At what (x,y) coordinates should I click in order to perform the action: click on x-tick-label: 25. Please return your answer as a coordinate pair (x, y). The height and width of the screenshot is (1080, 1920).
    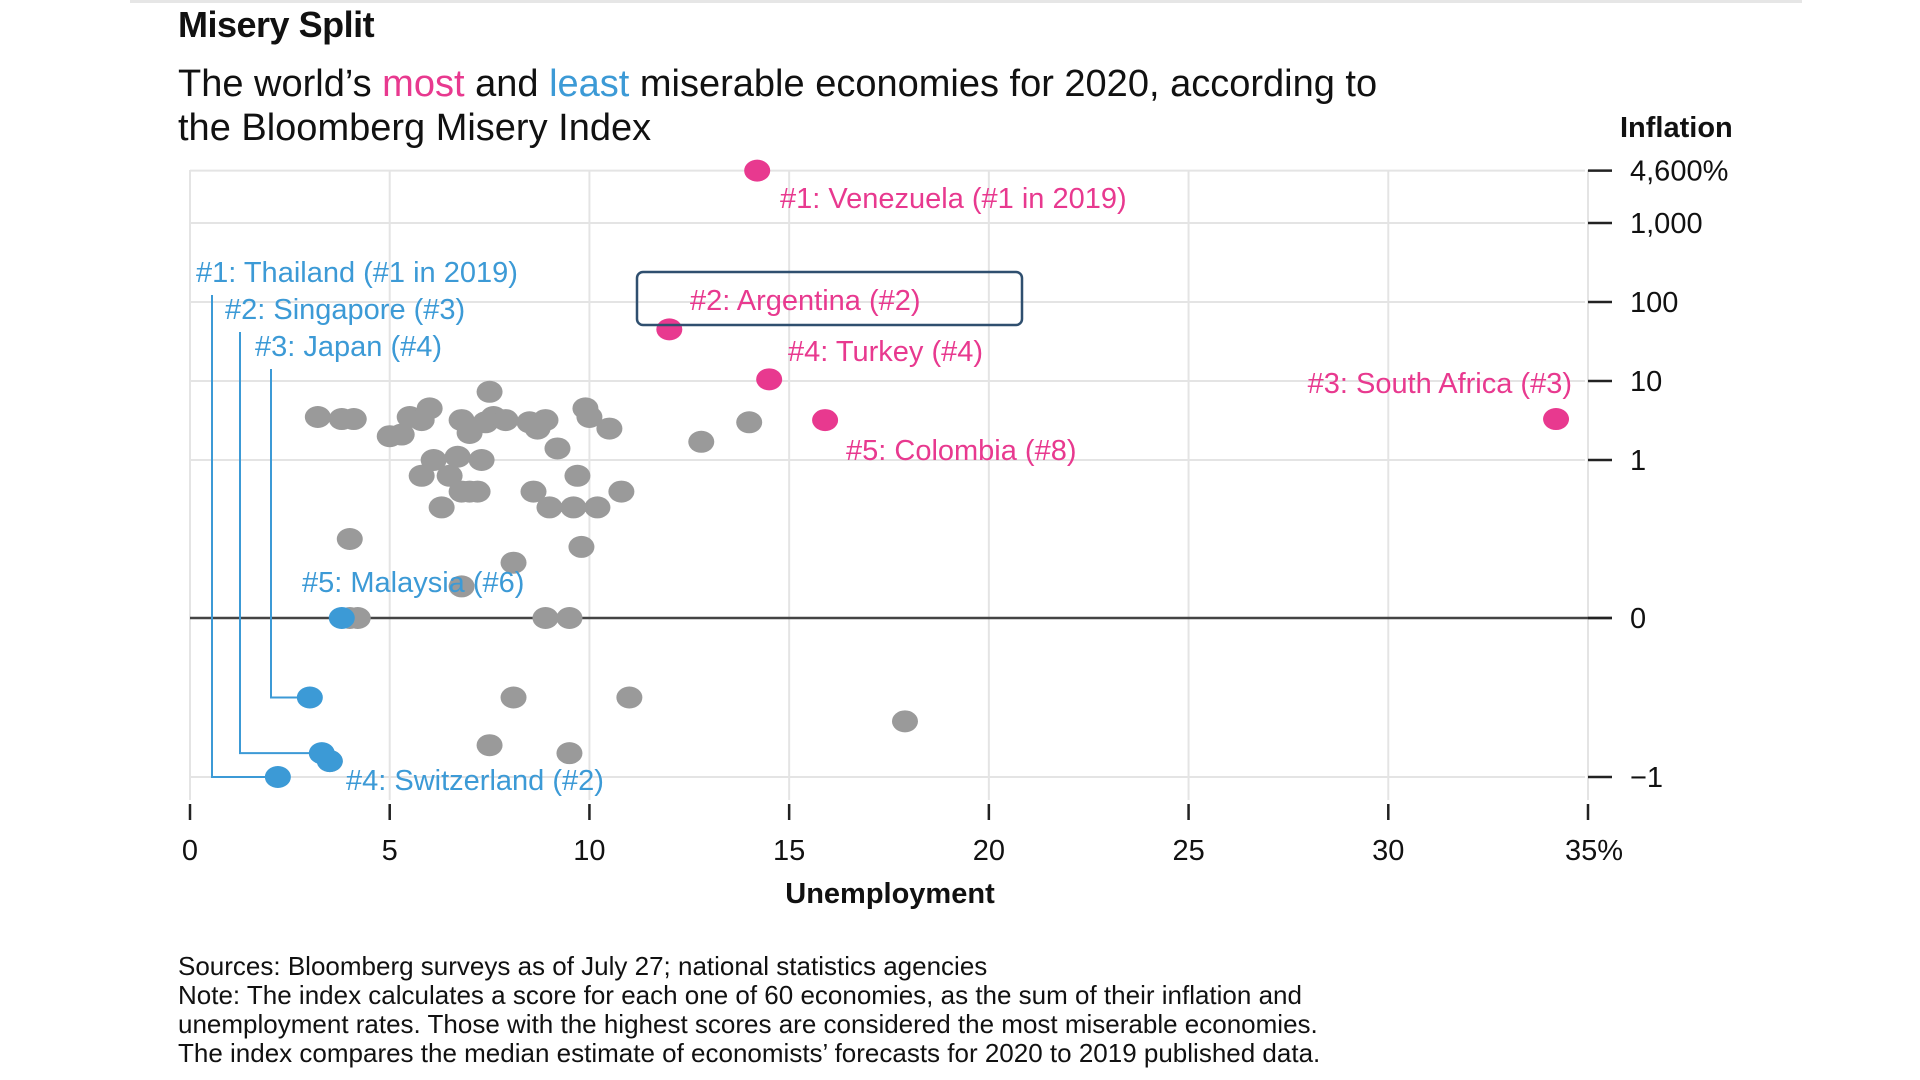
    Looking at the image, I should click on (1188, 851).